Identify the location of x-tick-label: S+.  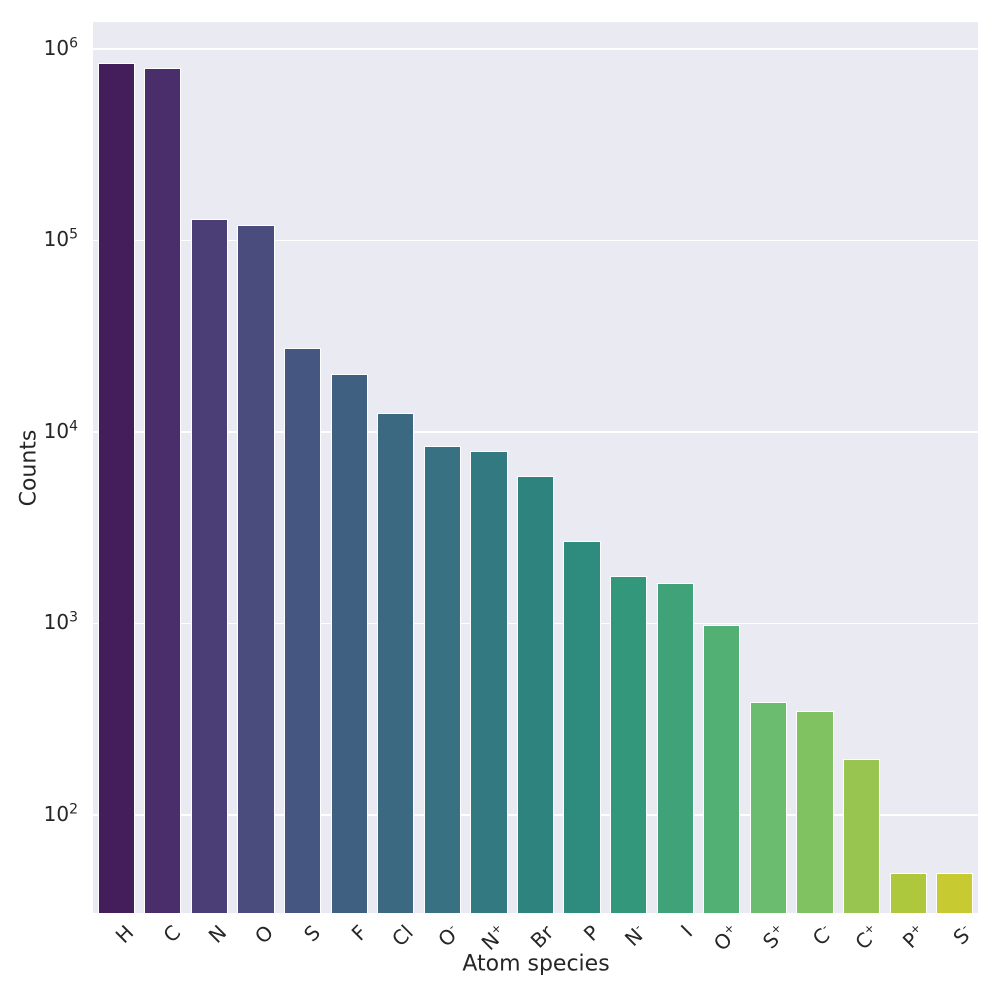
(770, 937).